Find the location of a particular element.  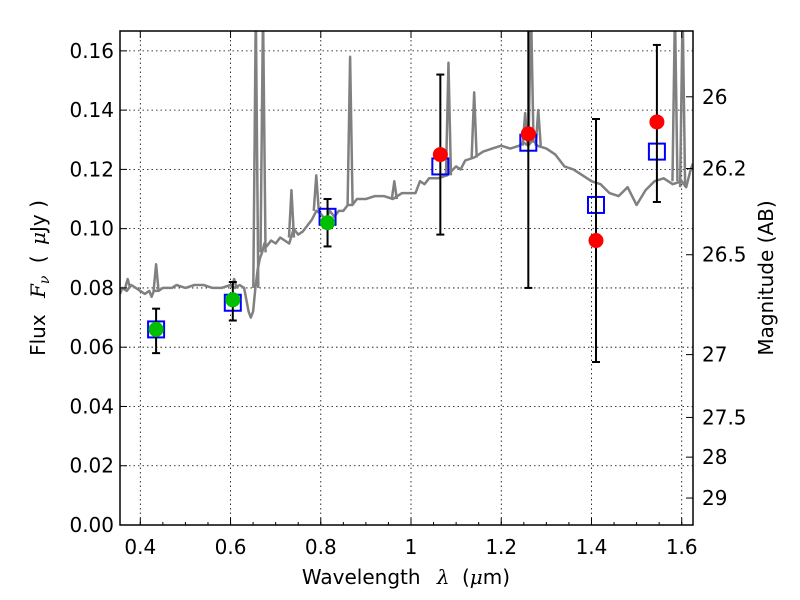

y-tick-label: 0.02 is located at coordinates (91, 466).